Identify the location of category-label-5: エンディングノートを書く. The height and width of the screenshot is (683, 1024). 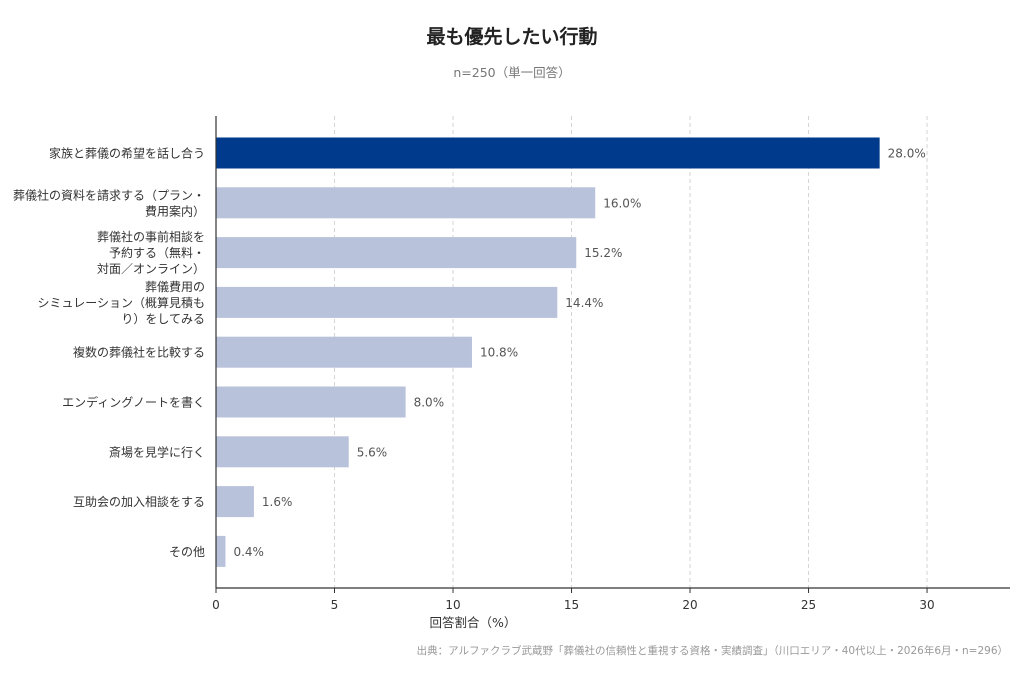
(133, 402).